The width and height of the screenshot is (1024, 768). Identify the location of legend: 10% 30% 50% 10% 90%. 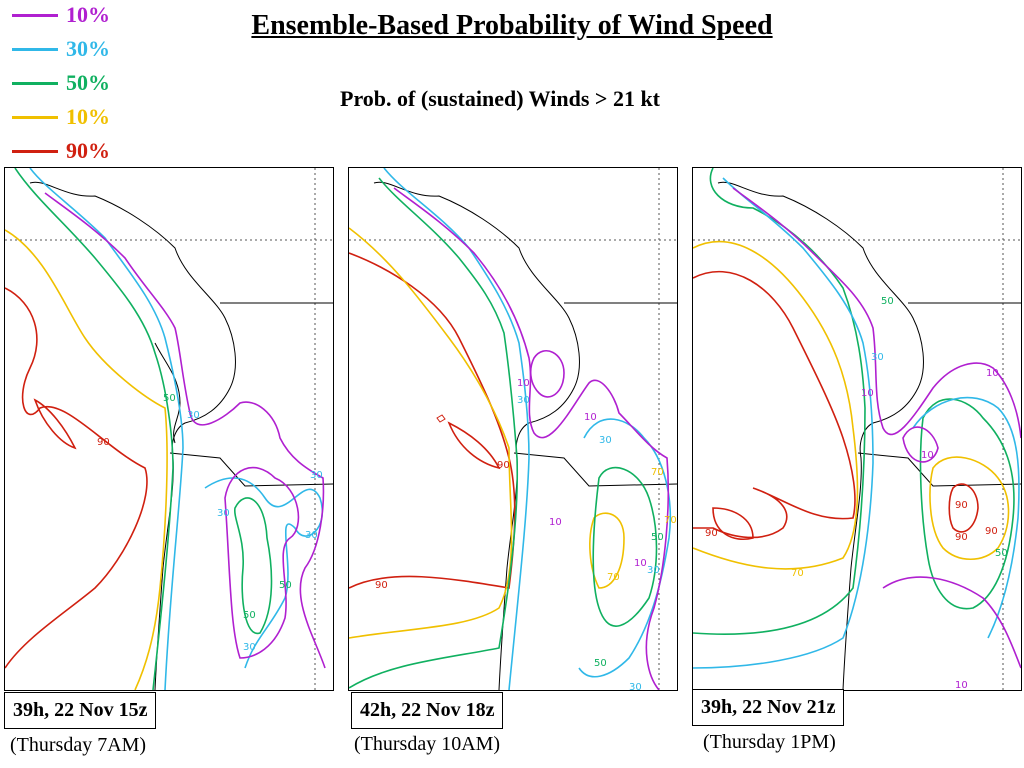
(72, 87).